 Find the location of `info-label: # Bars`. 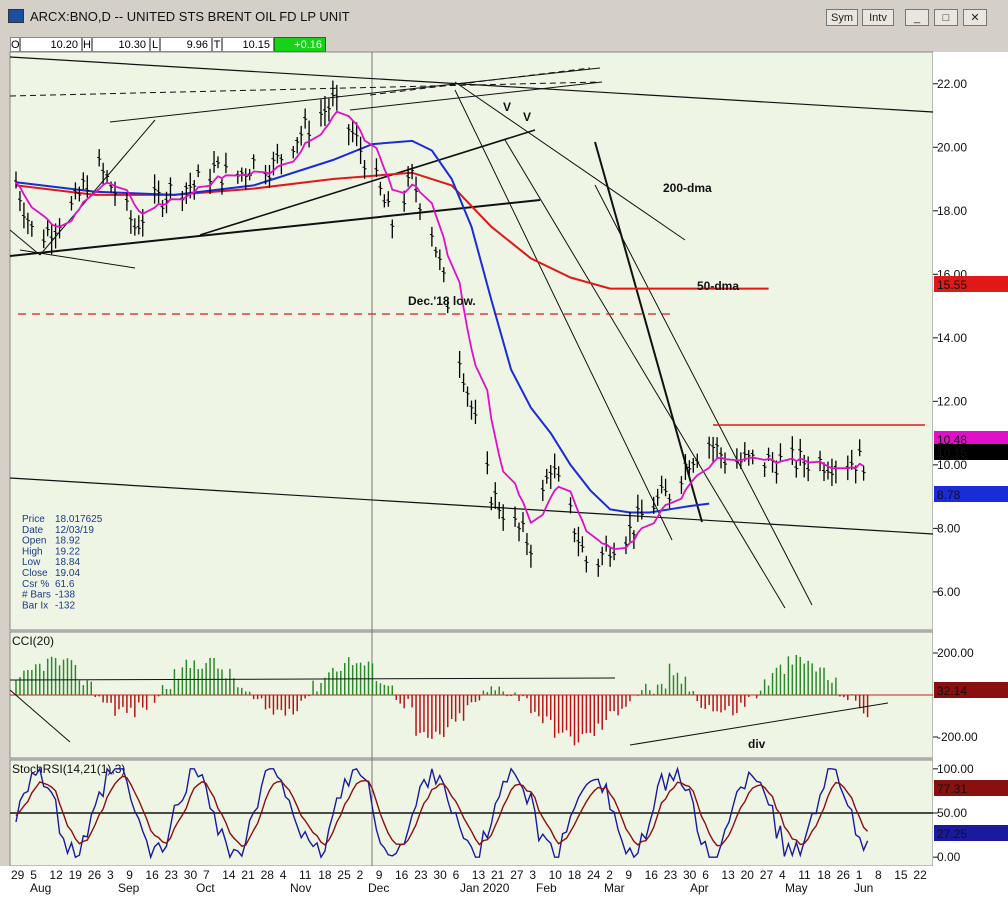

info-label: # Bars is located at coordinates (36, 595).